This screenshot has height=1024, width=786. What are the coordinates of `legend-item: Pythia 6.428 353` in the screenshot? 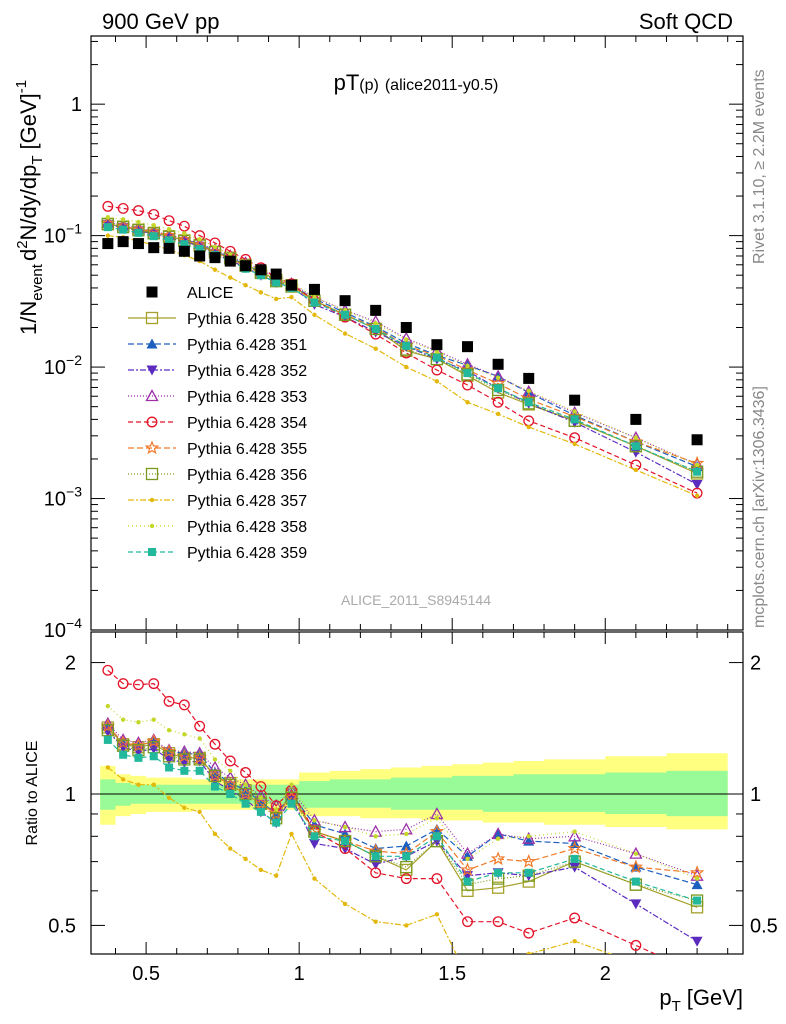 It's located at (217, 397).